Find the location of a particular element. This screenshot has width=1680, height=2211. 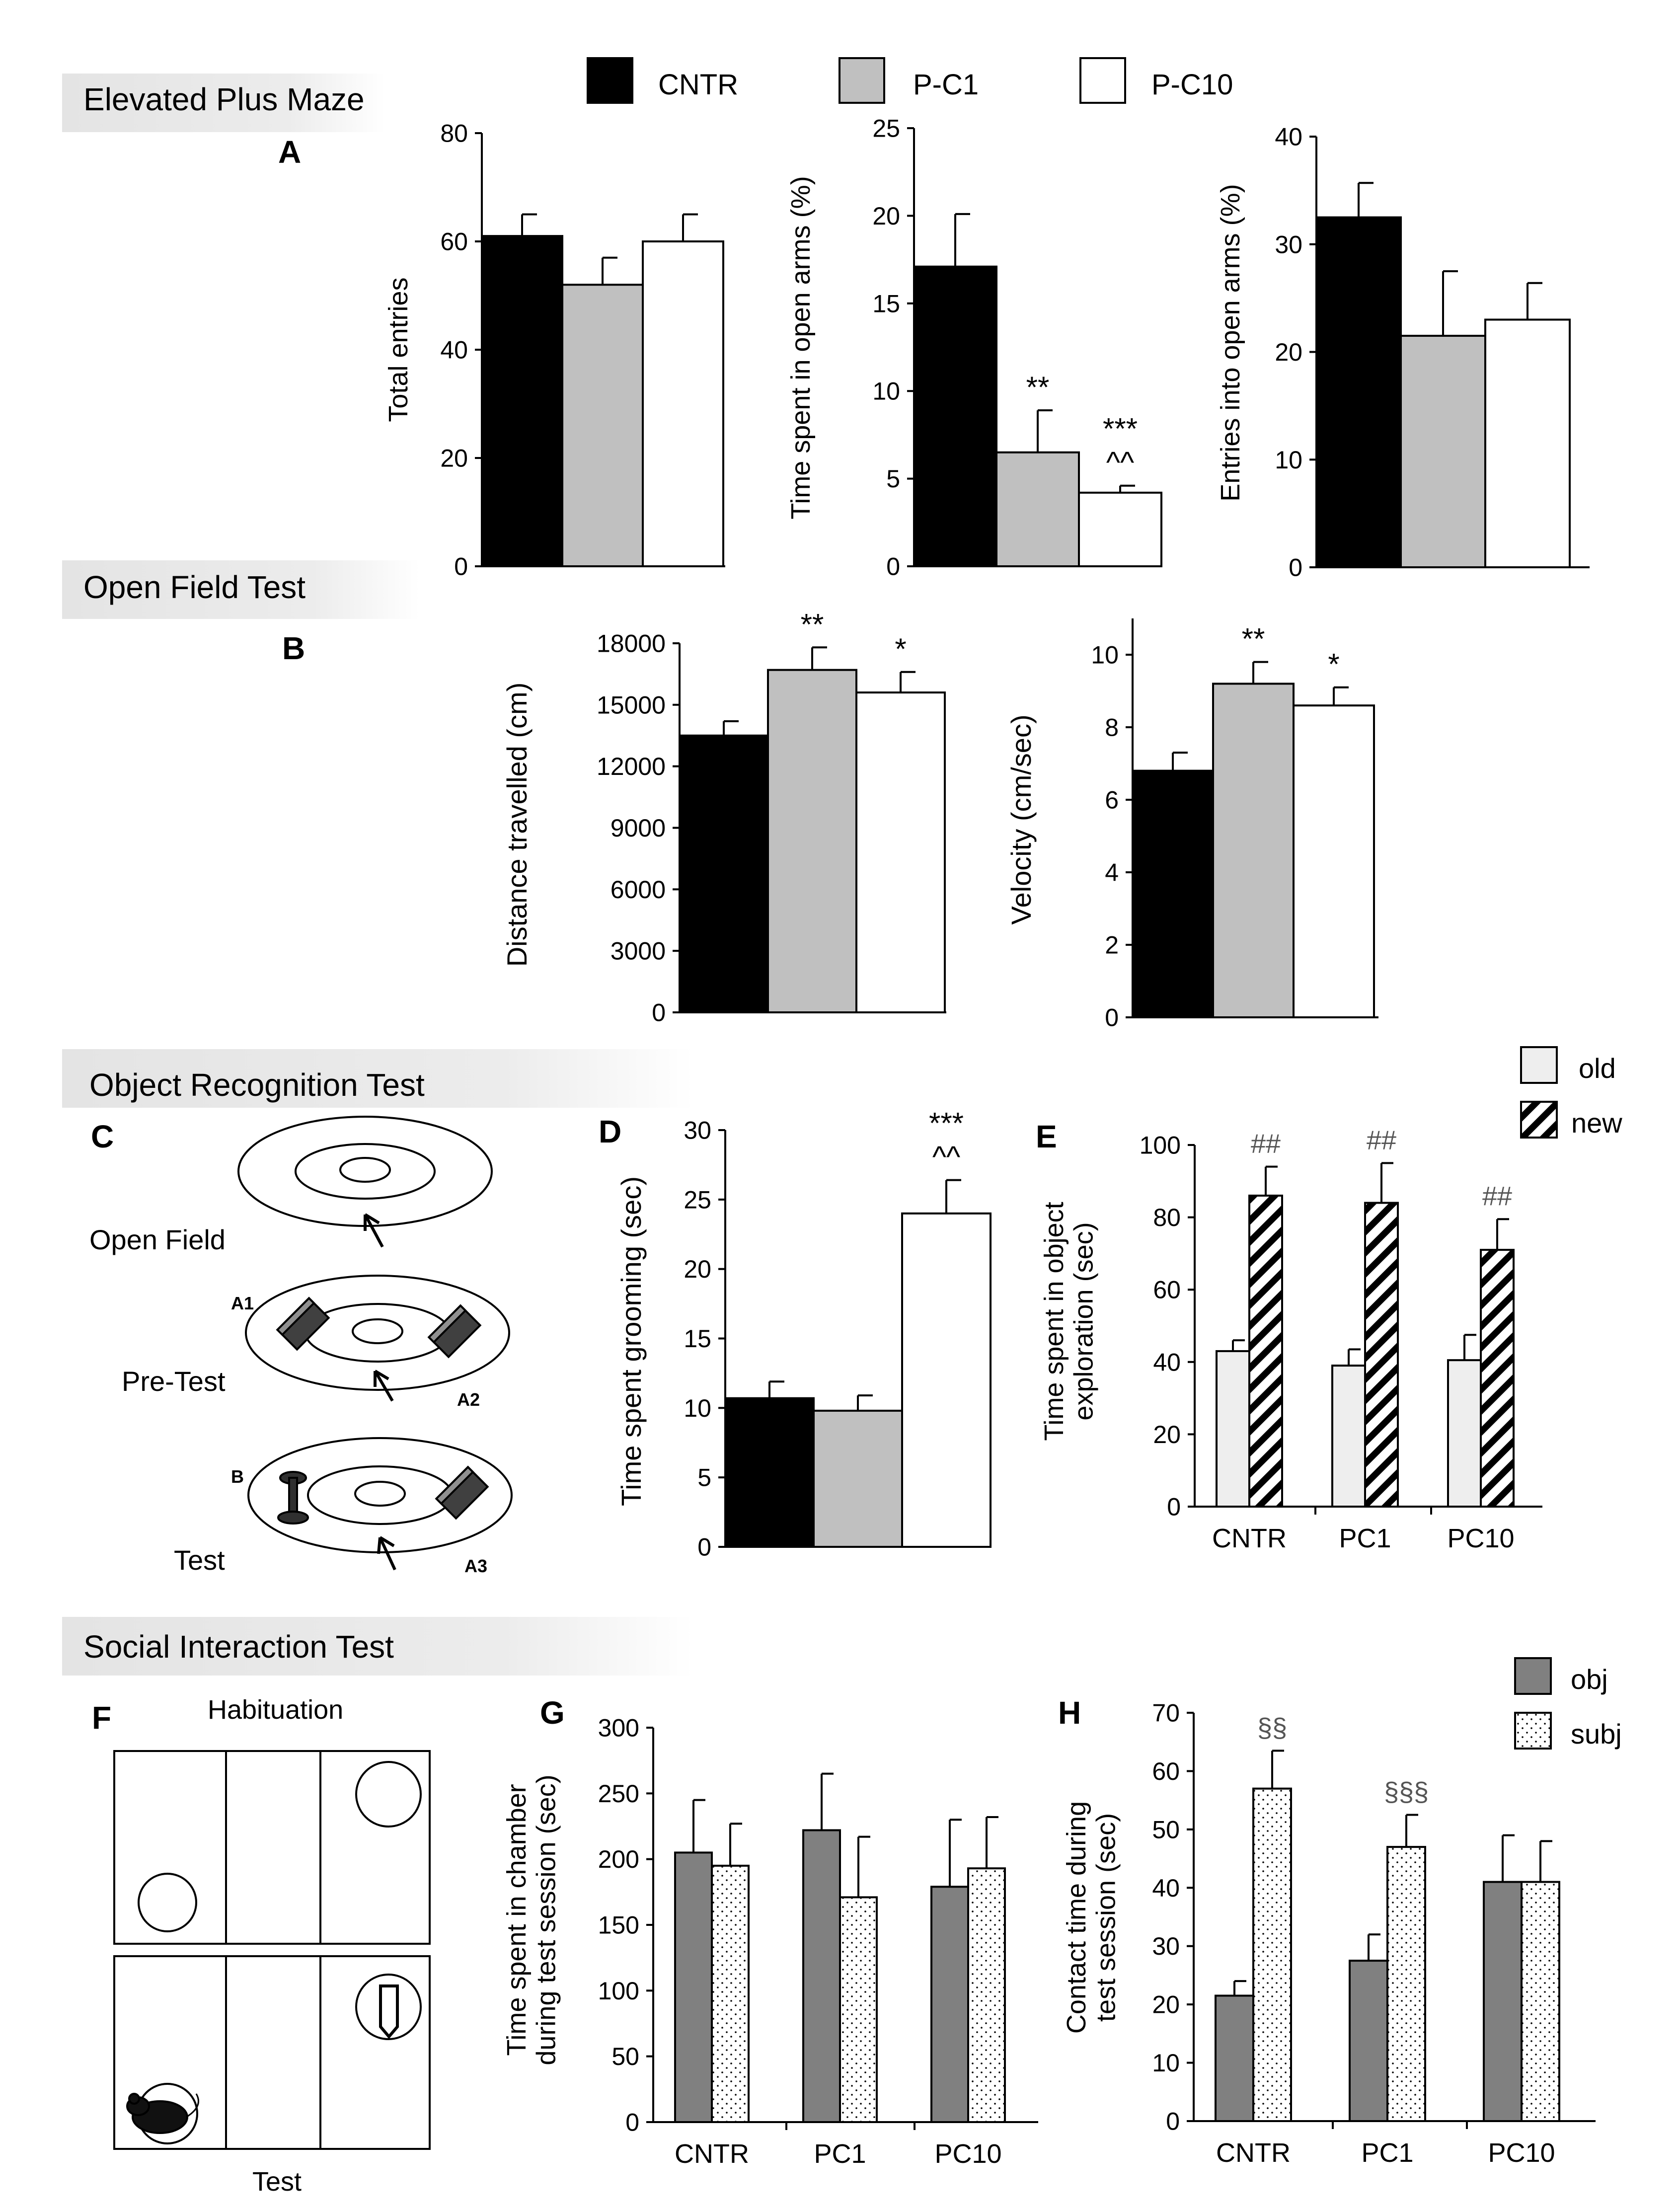

section-banner-epm: Elevated Plus Maze is located at coordinates (223, 103).